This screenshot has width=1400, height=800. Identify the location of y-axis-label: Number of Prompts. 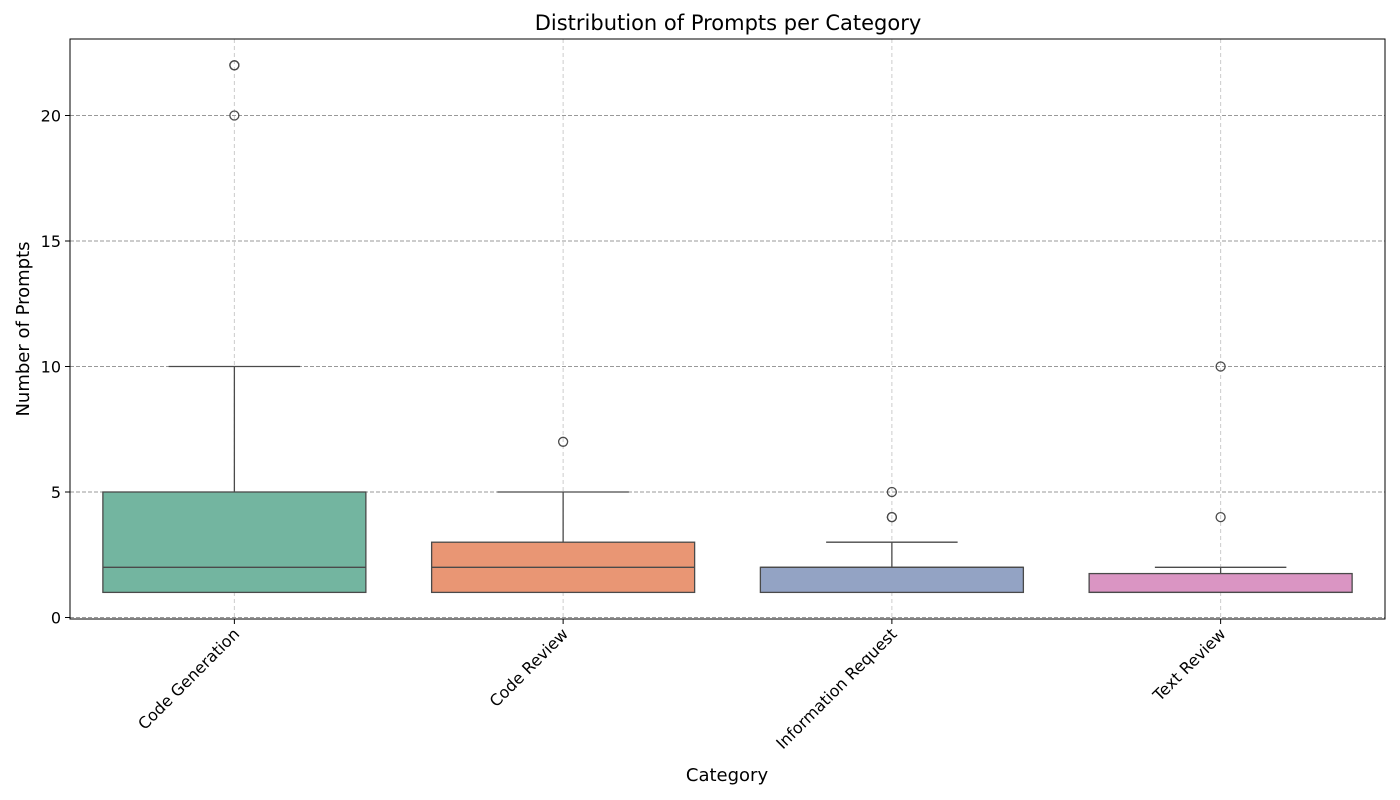
(23, 328).